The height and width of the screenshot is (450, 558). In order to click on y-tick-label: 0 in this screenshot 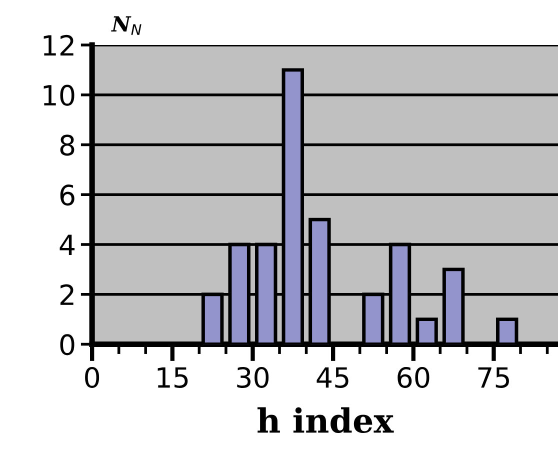, I will do `click(67, 345)`.